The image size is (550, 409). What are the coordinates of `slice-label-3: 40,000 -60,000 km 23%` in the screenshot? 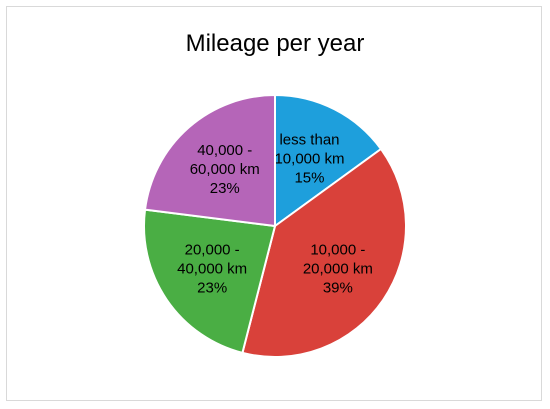 It's located at (225, 169).